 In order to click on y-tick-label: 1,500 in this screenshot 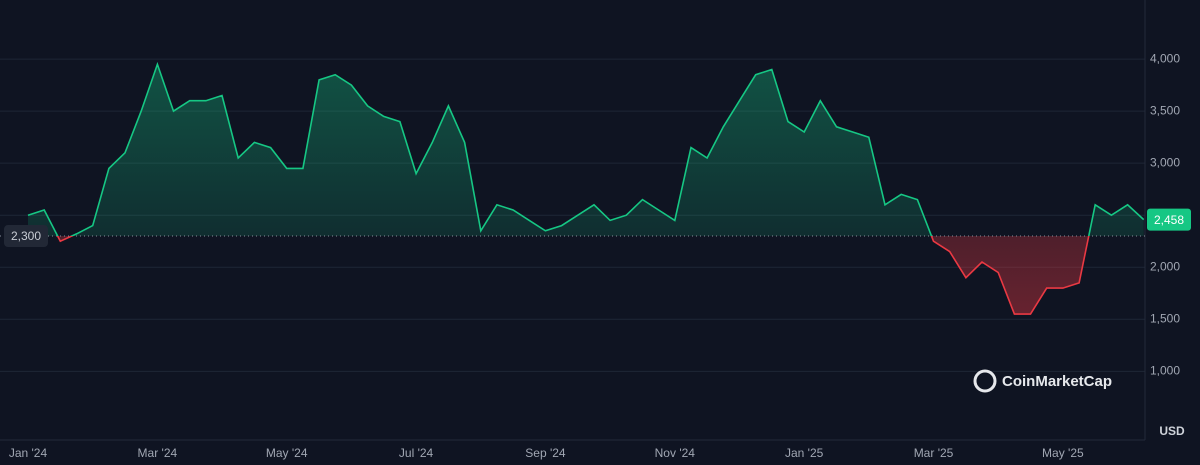, I will do `click(1165, 318)`.